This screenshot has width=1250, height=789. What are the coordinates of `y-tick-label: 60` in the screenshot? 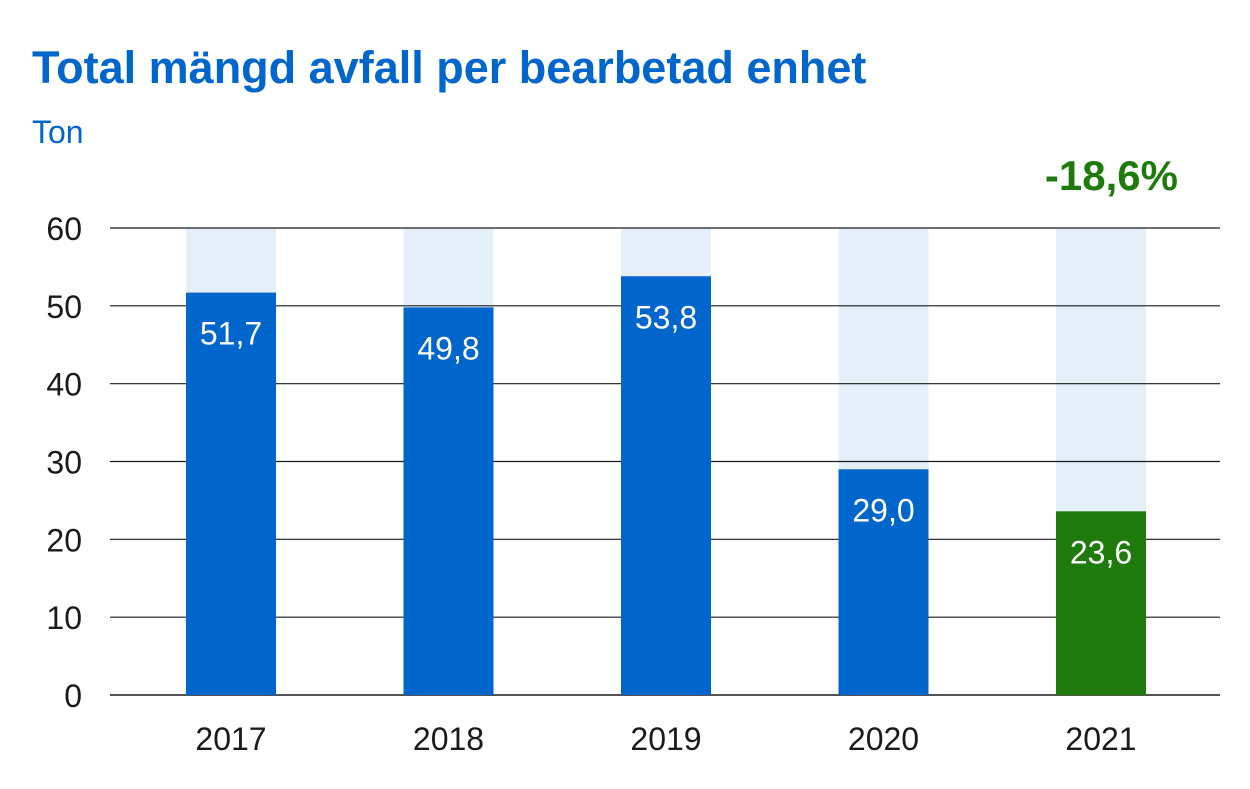 It's located at (64, 229).